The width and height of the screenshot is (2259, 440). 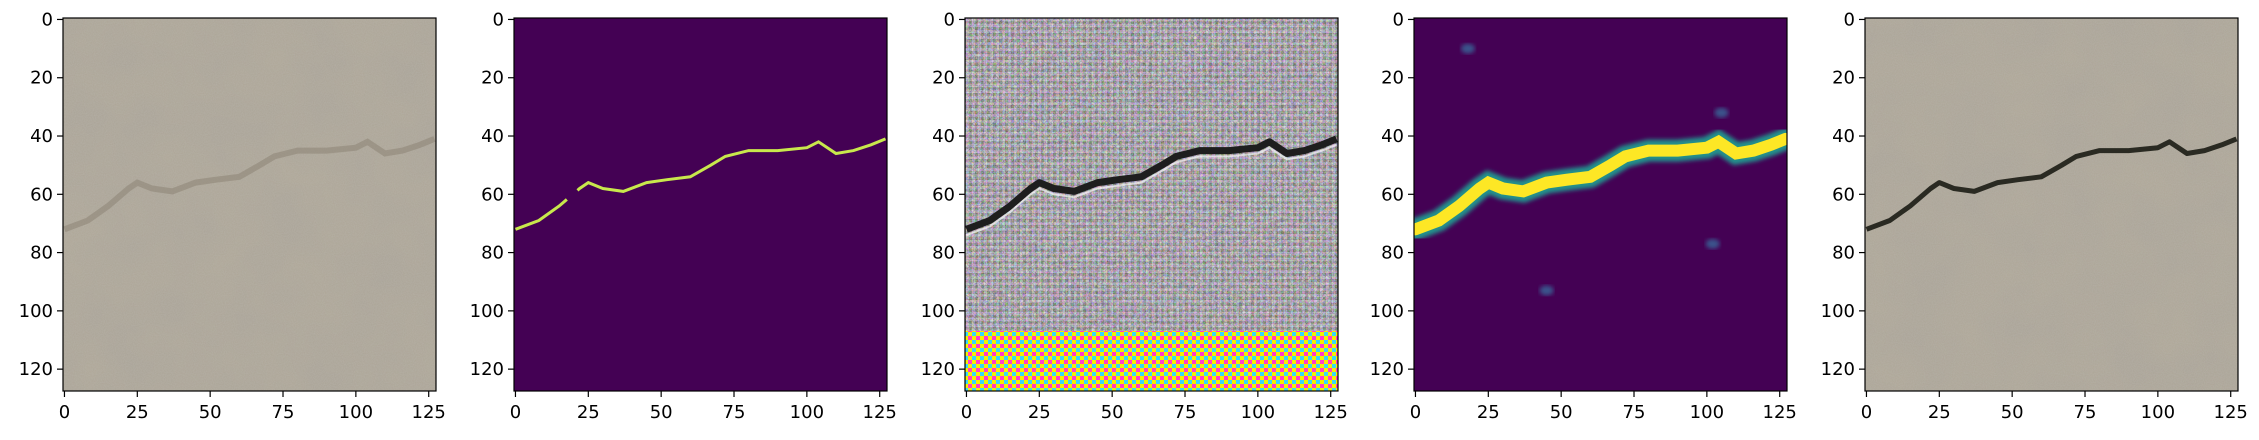 I want to click on predicted-mask-image, so click(x=1600, y=204).